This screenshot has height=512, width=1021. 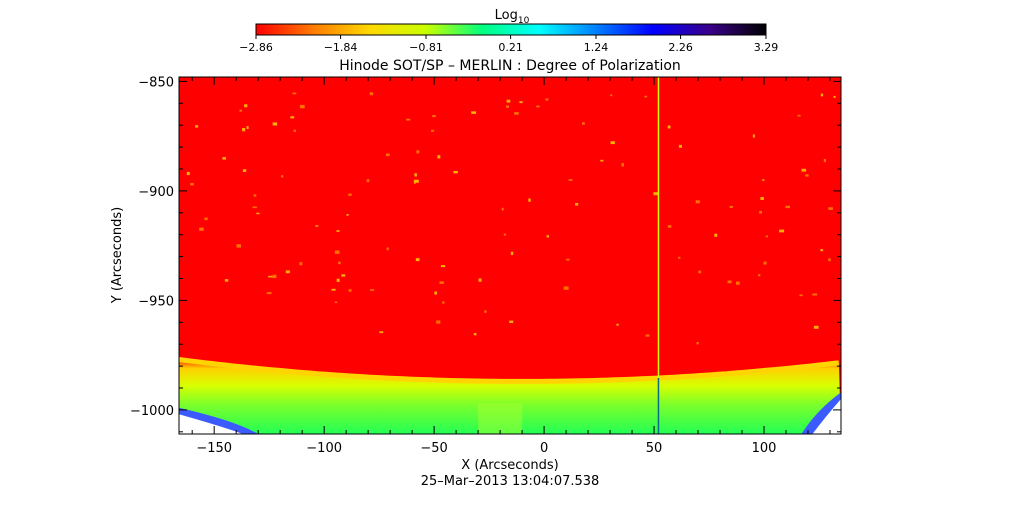 I want to click on colorbar-rect, so click(x=511, y=29).